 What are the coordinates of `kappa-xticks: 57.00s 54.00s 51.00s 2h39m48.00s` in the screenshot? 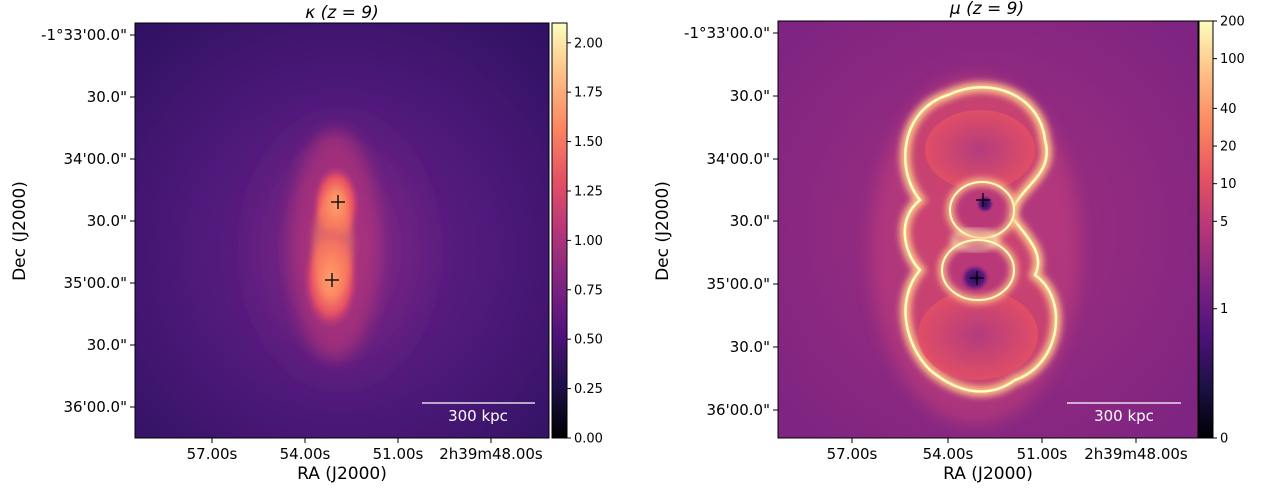 It's located at (365, 450).